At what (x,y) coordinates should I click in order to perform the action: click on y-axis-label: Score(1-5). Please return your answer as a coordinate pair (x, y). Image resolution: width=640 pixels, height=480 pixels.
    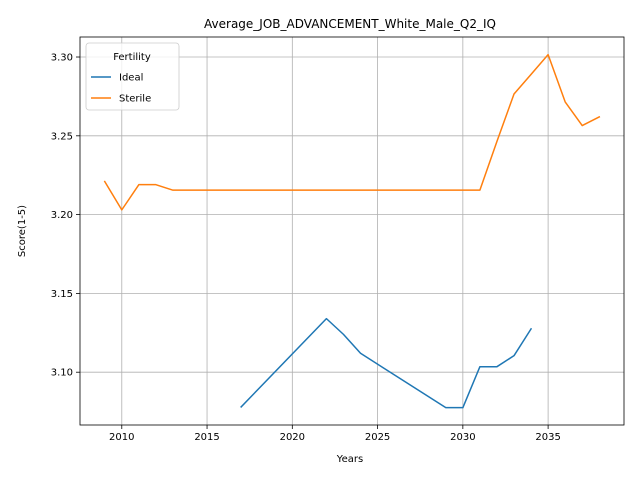
    Looking at the image, I should click on (22, 231).